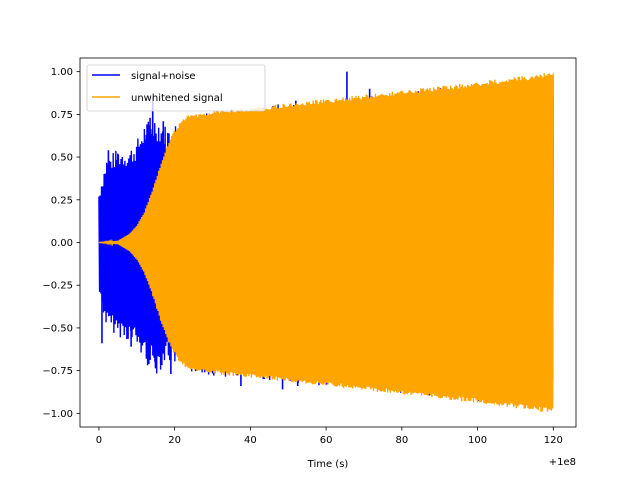  Describe the element at coordinates (163, 76) in the screenshot. I see `legend-label-signal-noise: signal+noise` at that location.